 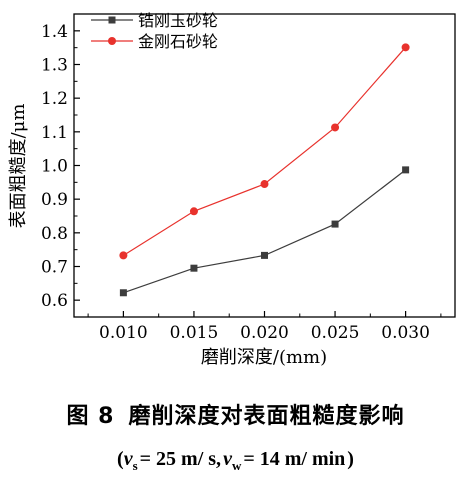 I want to click on x-axis-label: 磨削深度/(mm), so click(x=264, y=357).